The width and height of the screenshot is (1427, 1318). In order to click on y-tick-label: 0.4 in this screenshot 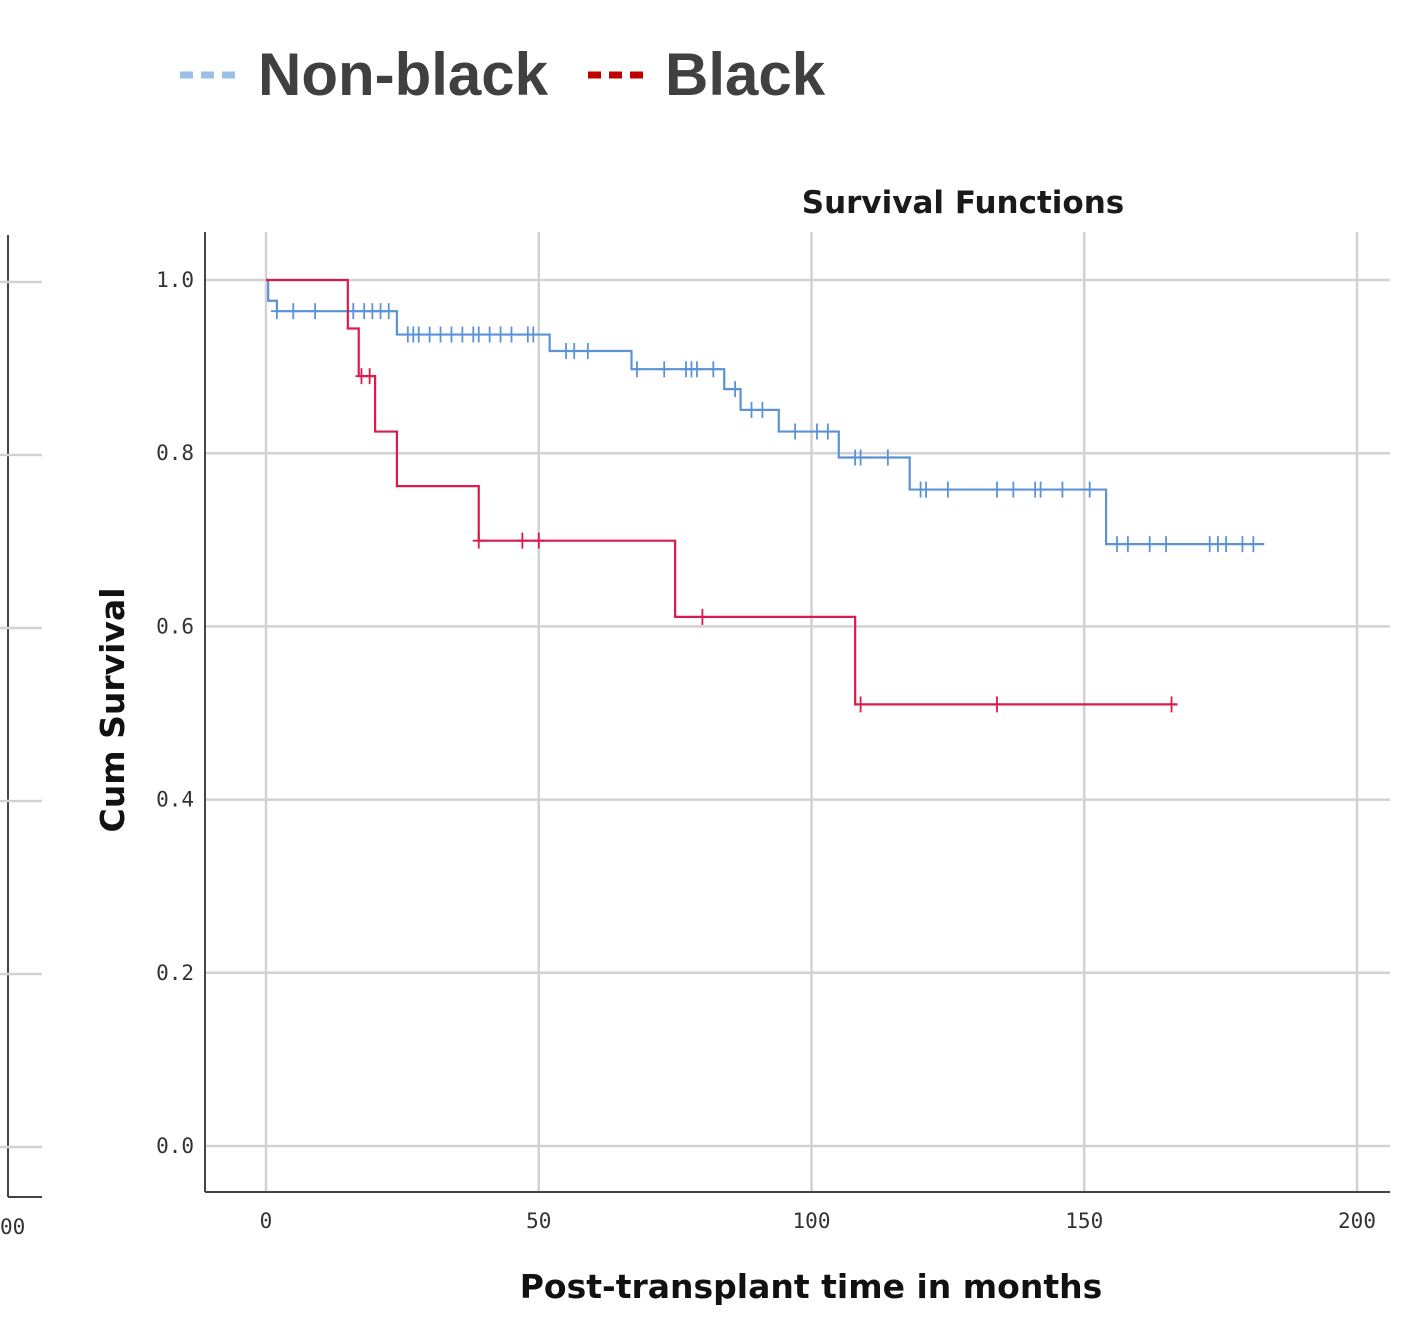, I will do `click(175, 800)`.